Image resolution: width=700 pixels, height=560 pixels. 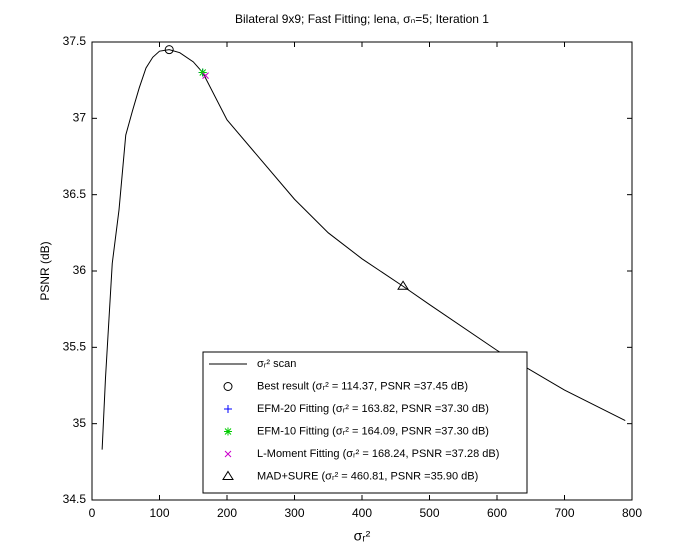 What do you see at coordinates (45, 270) in the screenshot?
I see `y-axis-label: PSNR (dB)` at bounding box center [45, 270].